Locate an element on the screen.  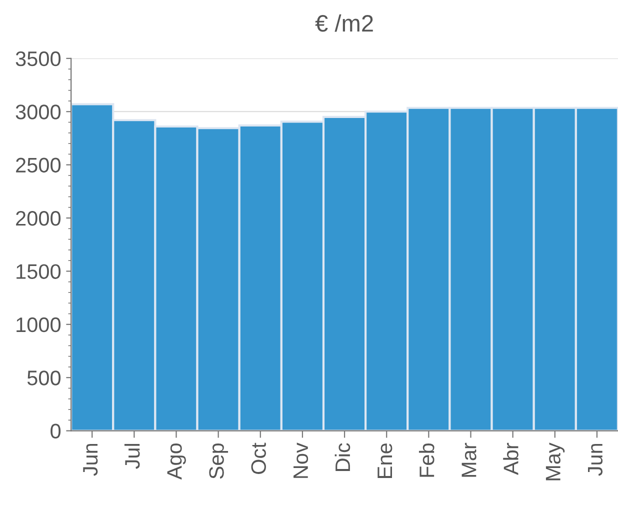
x-tick-label: Abr is located at coordinates (510, 458).